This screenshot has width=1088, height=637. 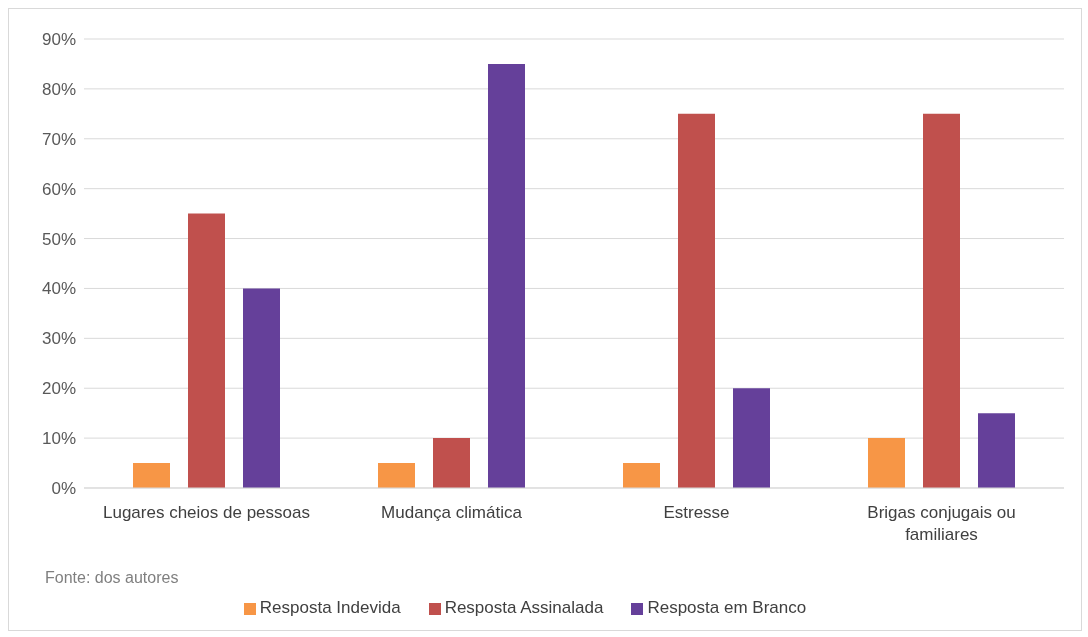 What do you see at coordinates (58, 339) in the screenshot?
I see `y-tick-label: 30%` at bounding box center [58, 339].